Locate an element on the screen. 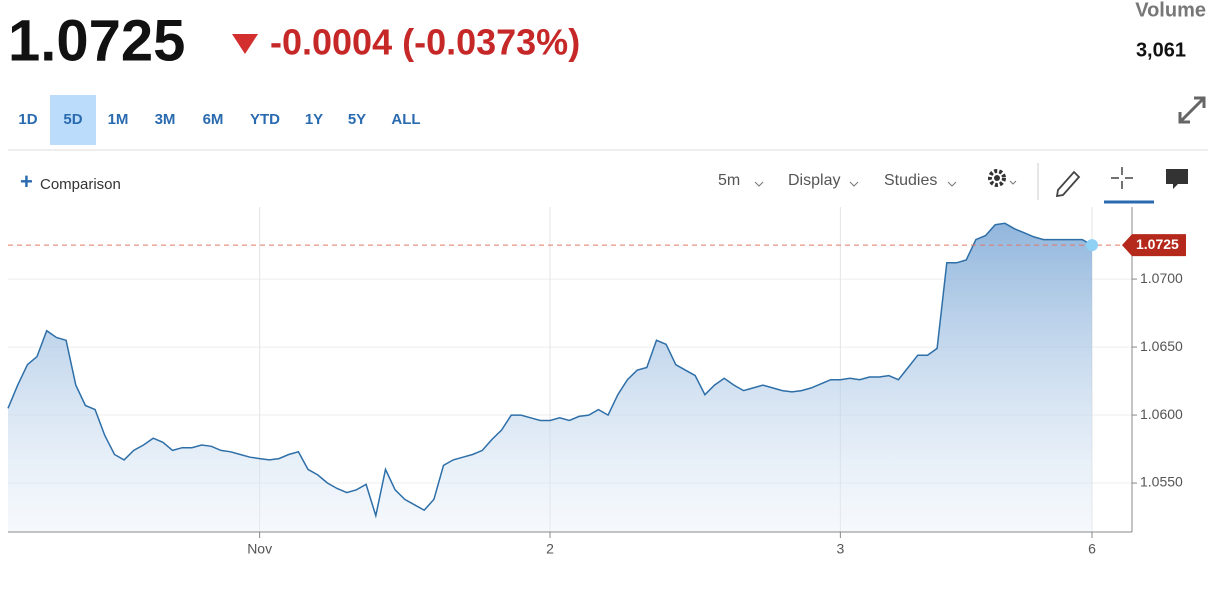 Image resolution: width=1212 pixels, height=616 pixels. y-tick-label: 1.0700 is located at coordinates (1161, 278).